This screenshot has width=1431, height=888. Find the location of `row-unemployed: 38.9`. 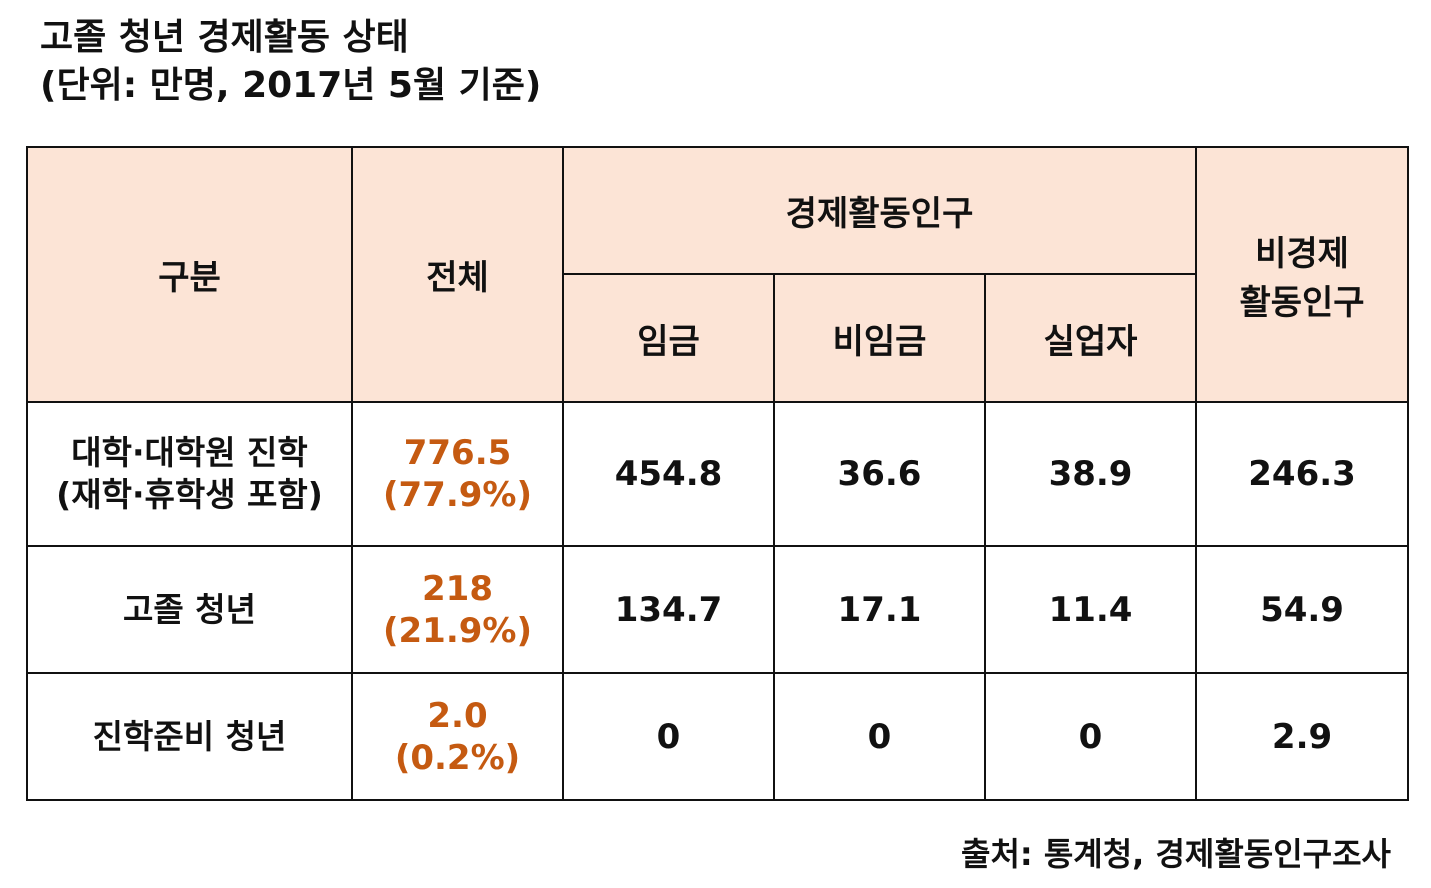

row-unemployed: 38.9 is located at coordinates (1090, 474).